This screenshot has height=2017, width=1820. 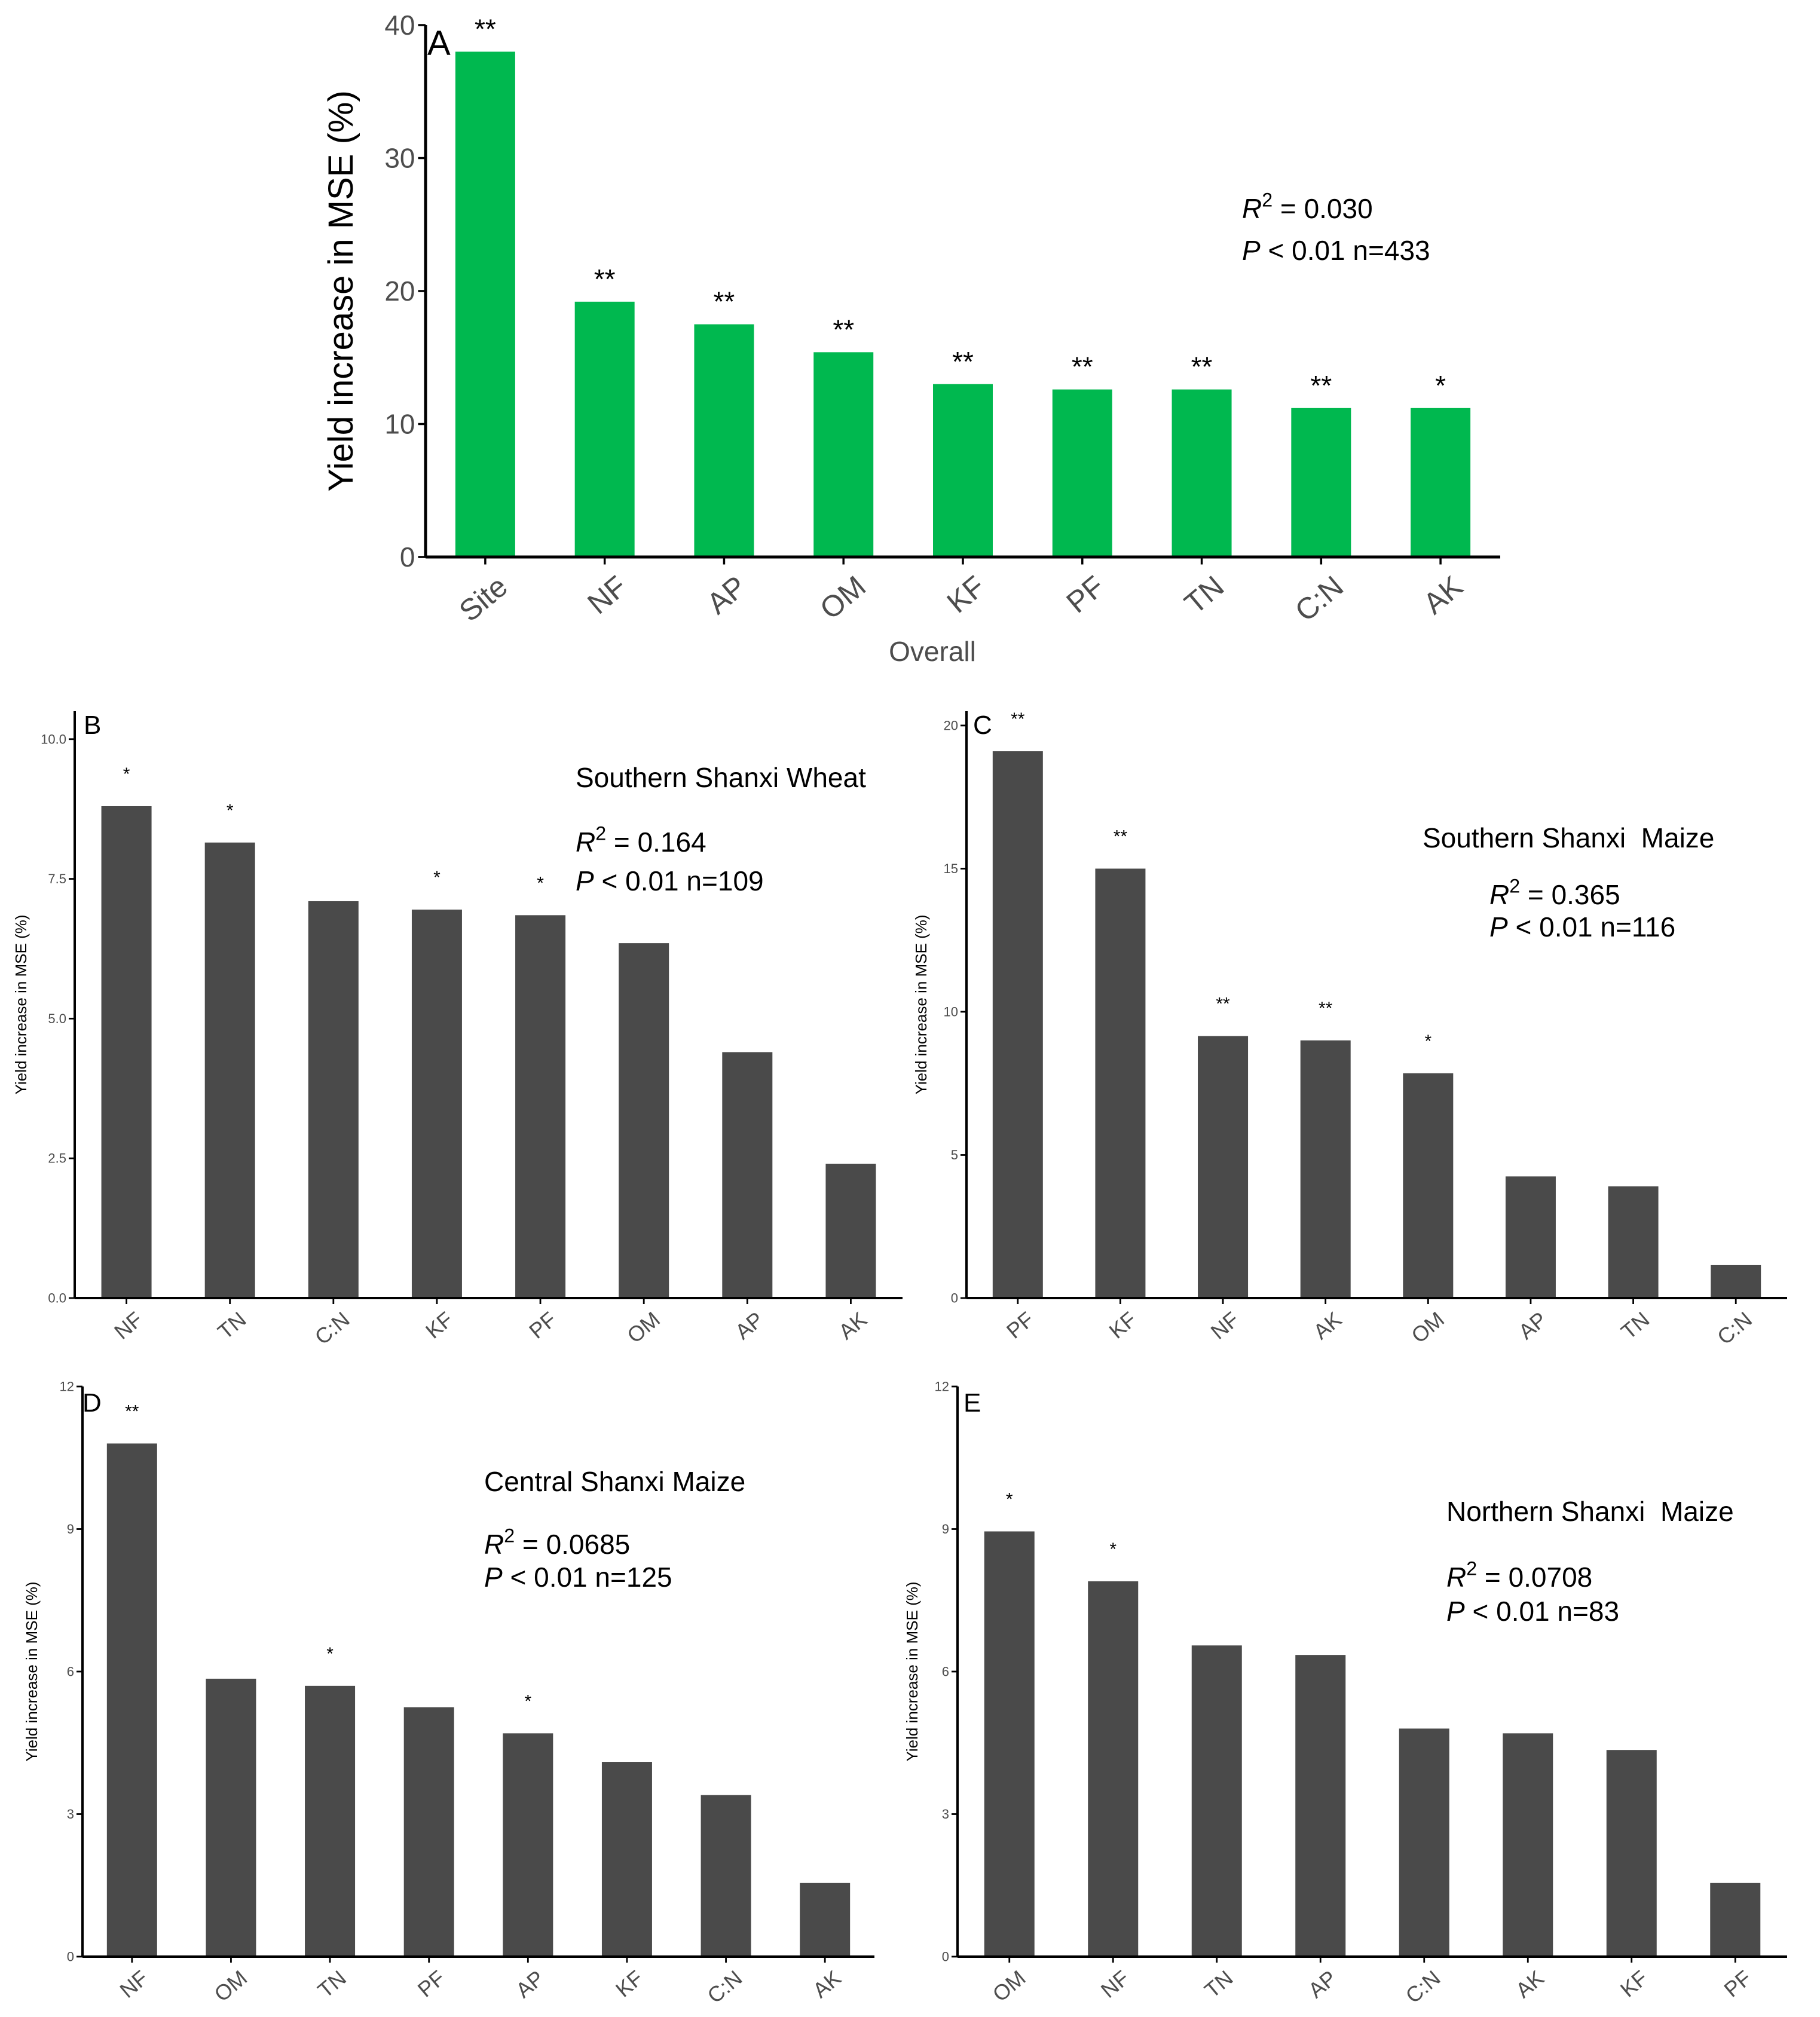 What do you see at coordinates (572, 1544) in the screenshot?
I see `stat-r2-value: = 0.0685` at bounding box center [572, 1544].